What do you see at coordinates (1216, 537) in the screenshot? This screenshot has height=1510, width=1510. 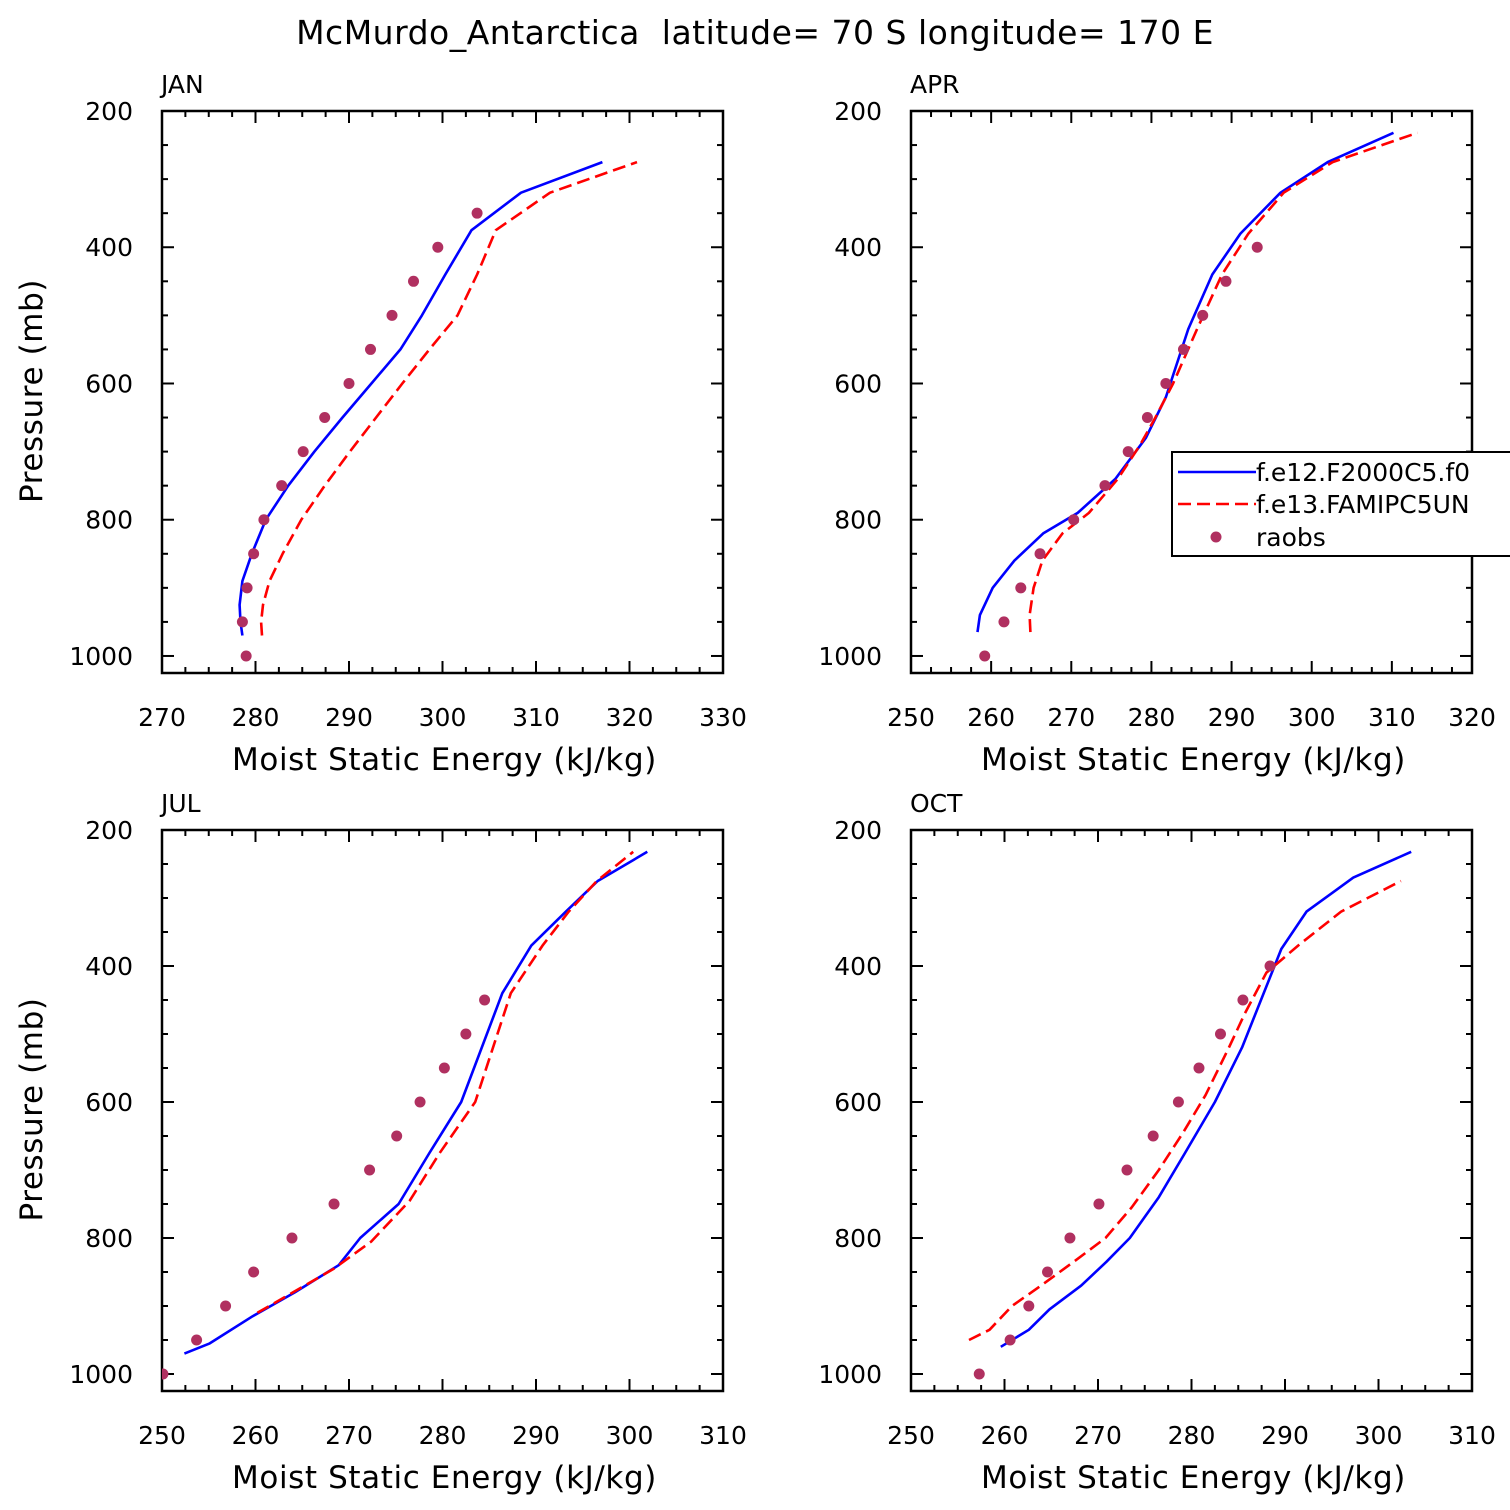 I see `legend-raobs-marker` at bounding box center [1216, 537].